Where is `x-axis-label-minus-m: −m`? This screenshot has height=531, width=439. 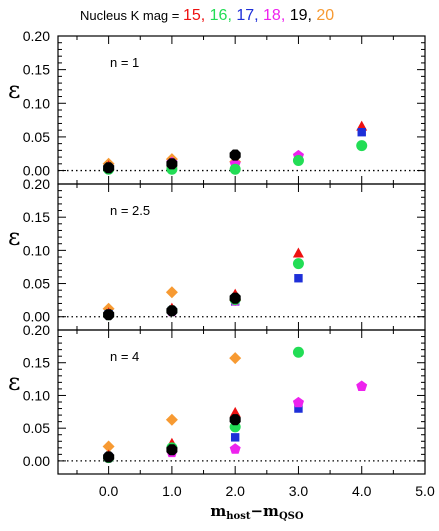 x-axis-label-minus-m: −m is located at coordinates (264, 511).